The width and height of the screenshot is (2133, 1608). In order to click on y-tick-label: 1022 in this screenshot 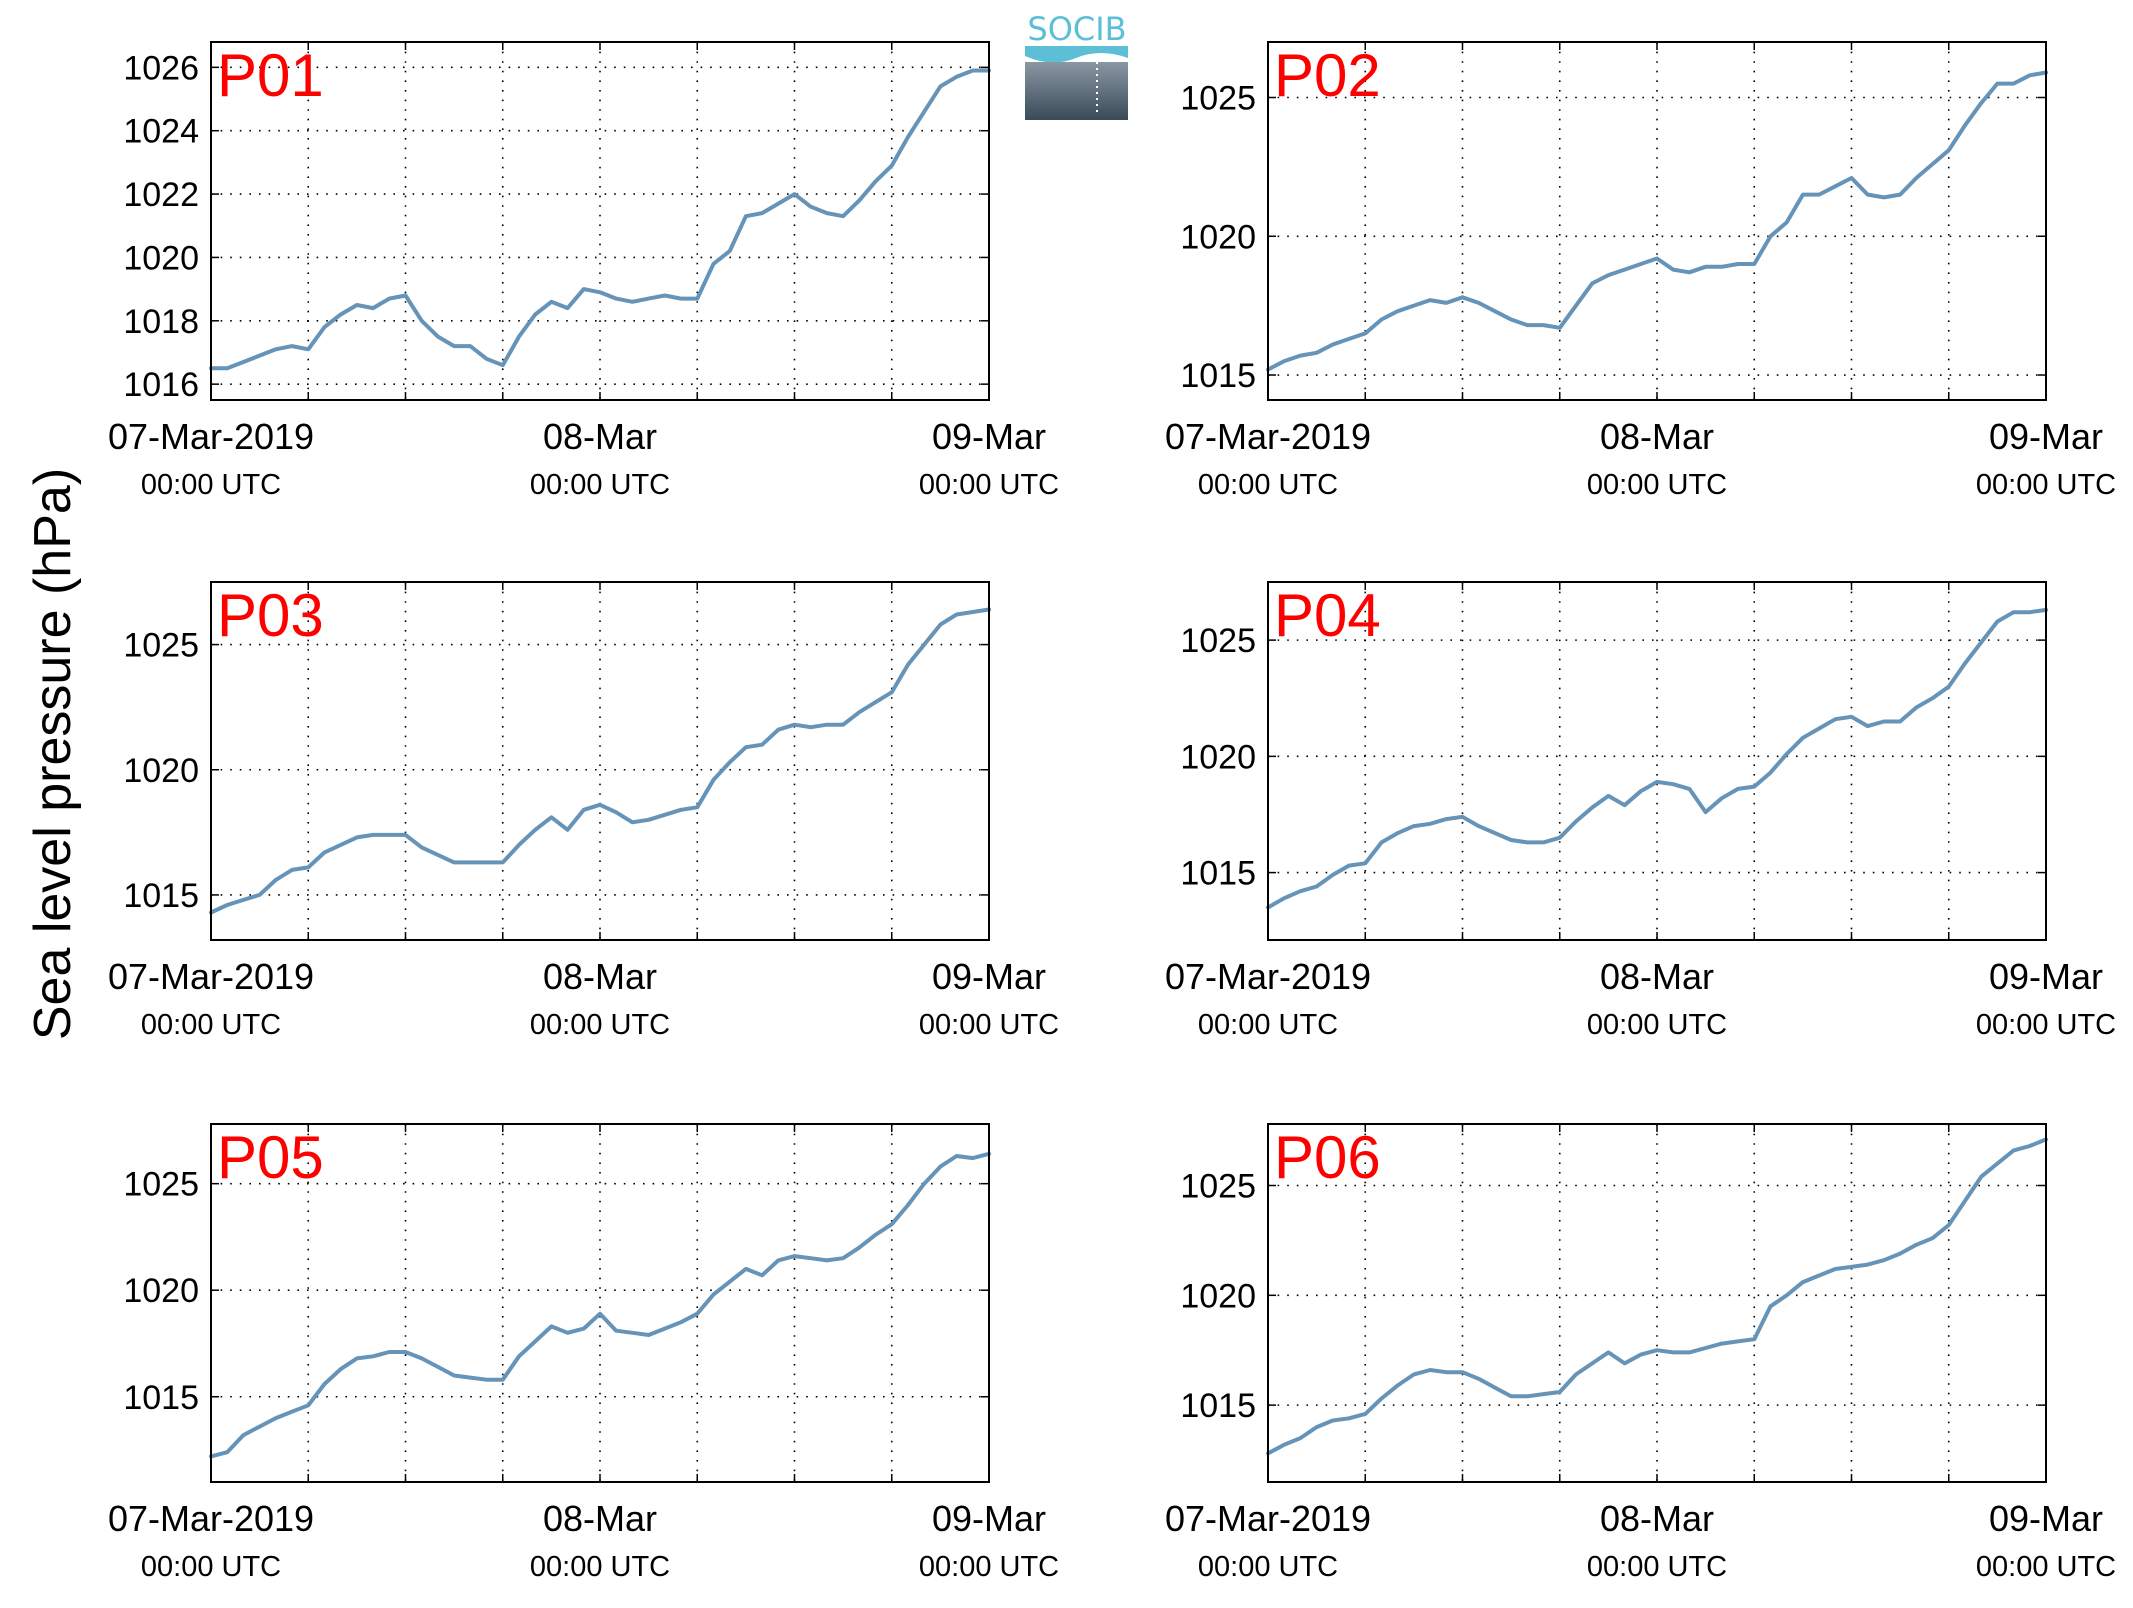, I will do `click(161, 195)`.